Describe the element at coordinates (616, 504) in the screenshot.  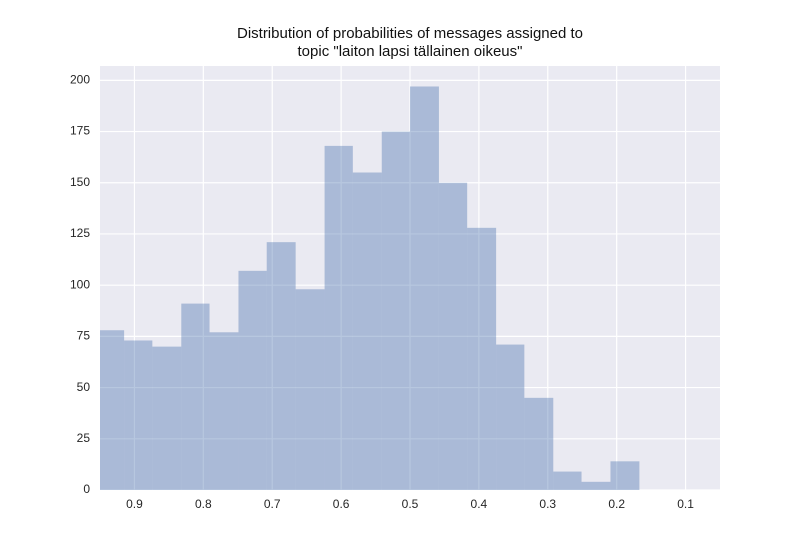
I see `x-tick-label: 0.2` at that location.